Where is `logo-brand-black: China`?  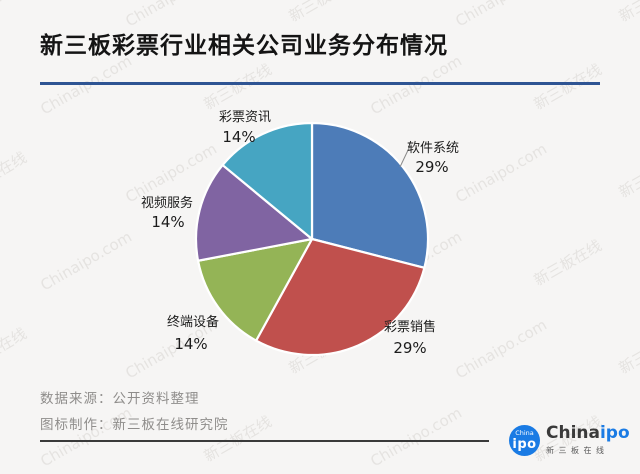 logo-brand-black: China is located at coordinates (573, 433).